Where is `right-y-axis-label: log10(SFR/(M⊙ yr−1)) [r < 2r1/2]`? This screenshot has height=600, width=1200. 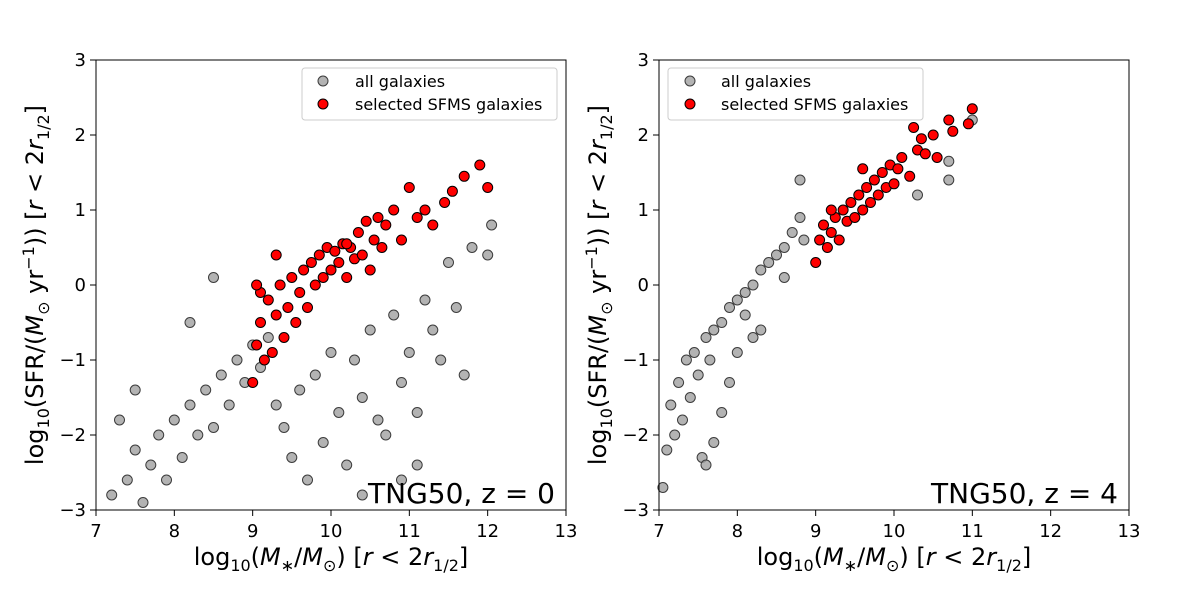 right-y-axis-label: log10(SFR/(M⊙ yr−1)) [r < 2r1/2] is located at coordinates (599, 285).